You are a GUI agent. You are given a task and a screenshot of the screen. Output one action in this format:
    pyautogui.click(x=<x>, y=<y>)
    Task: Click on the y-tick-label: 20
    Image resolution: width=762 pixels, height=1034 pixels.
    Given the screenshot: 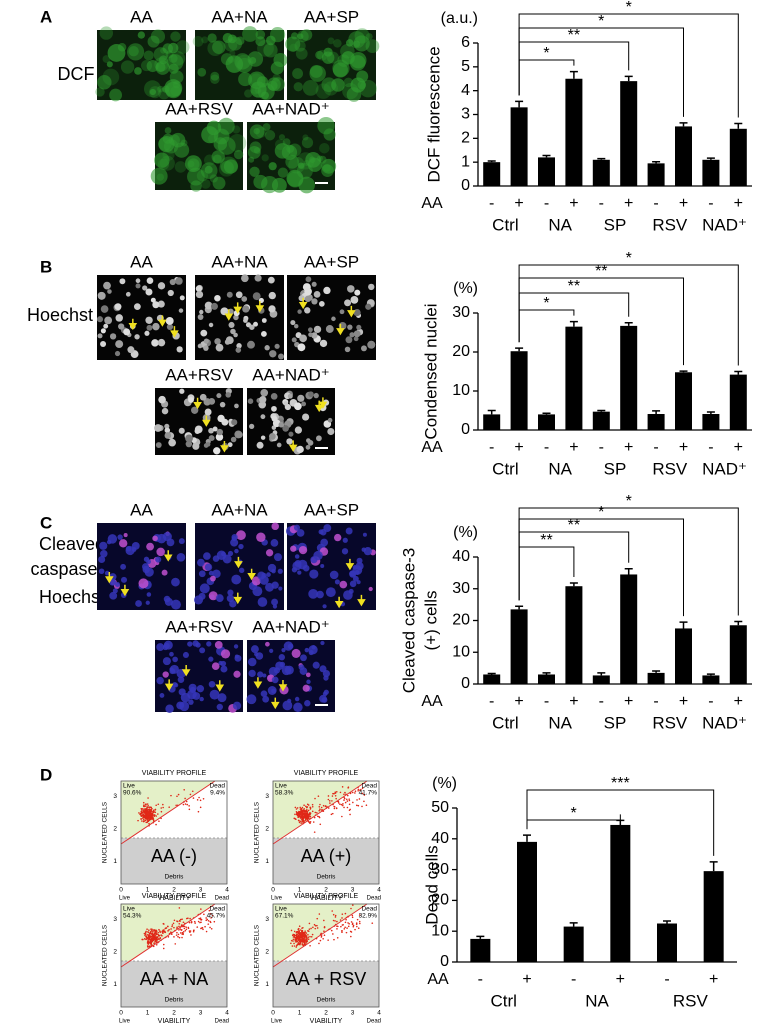 What is the action you would take?
    pyautogui.click(x=461, y=620)
    